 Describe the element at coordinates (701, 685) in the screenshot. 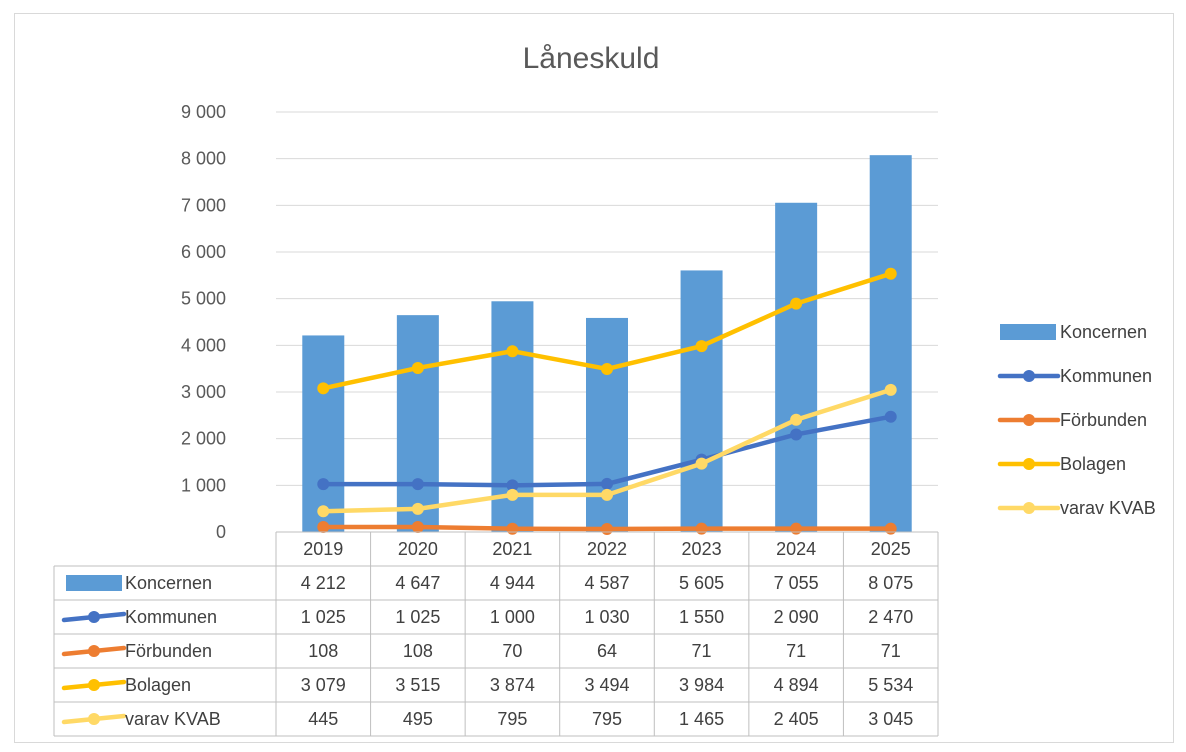

I see `table-cell-value: 3 984` at that location.